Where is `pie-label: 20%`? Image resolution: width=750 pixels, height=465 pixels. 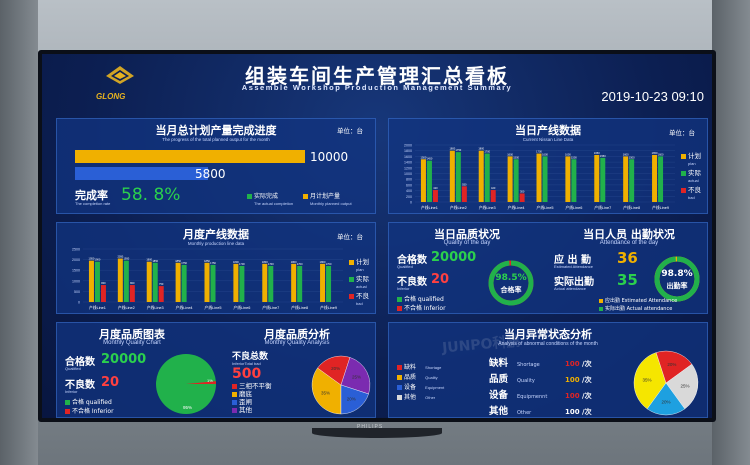
pie-label: 20% is located at coordinates (351, 399).